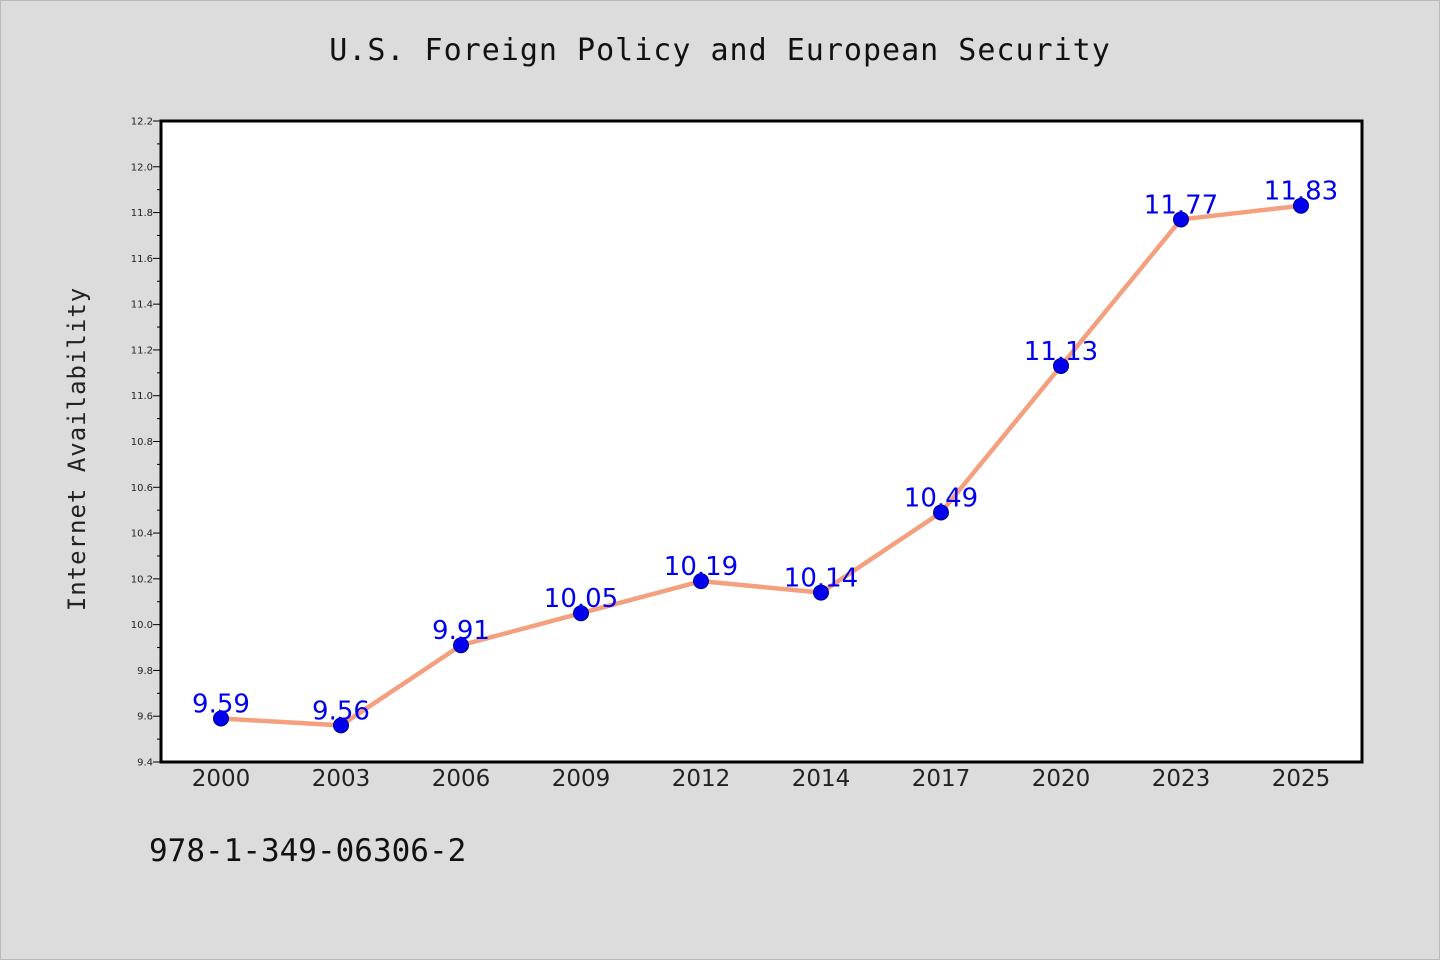 This screenshot has width=1440, height=960. I want to click on y-tick-label: 12.0, so click(142, 167).